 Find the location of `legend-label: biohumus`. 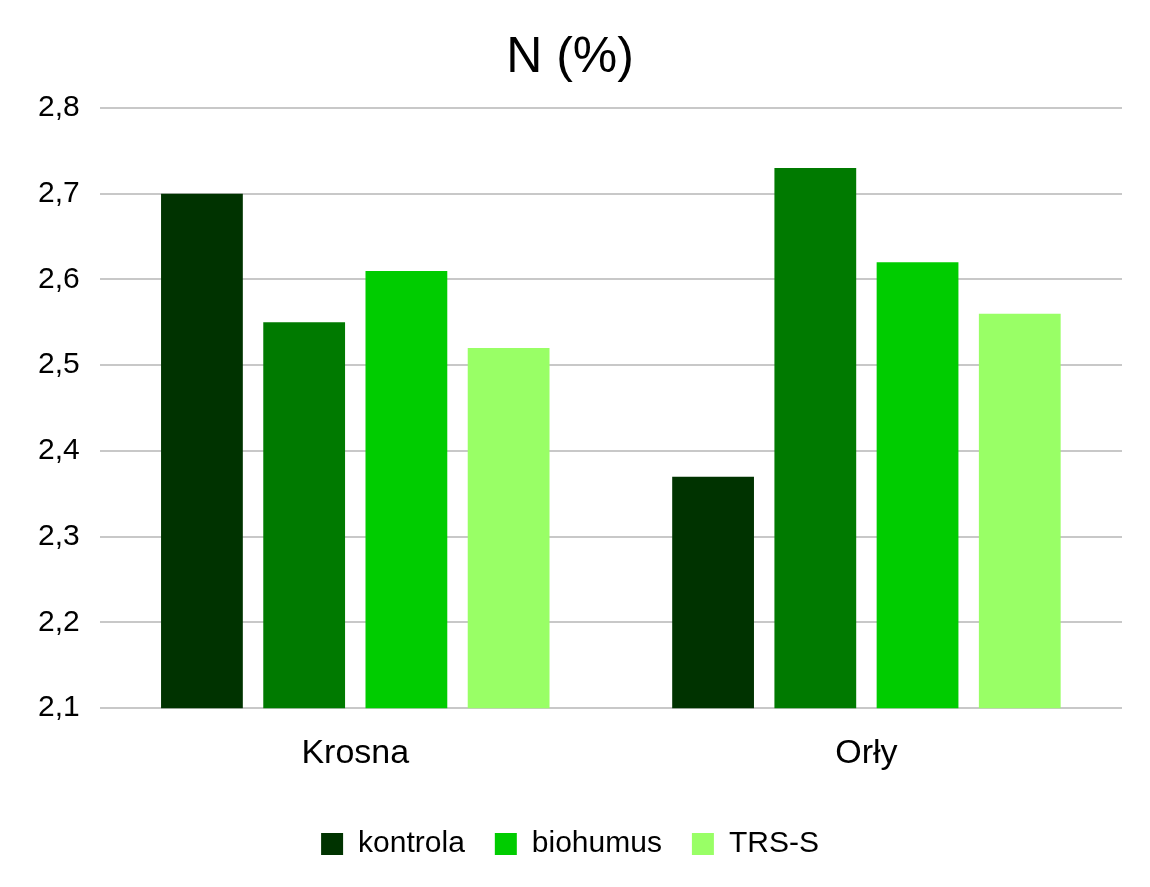

legend-label: biohumus is located at coordinates (596, 842).